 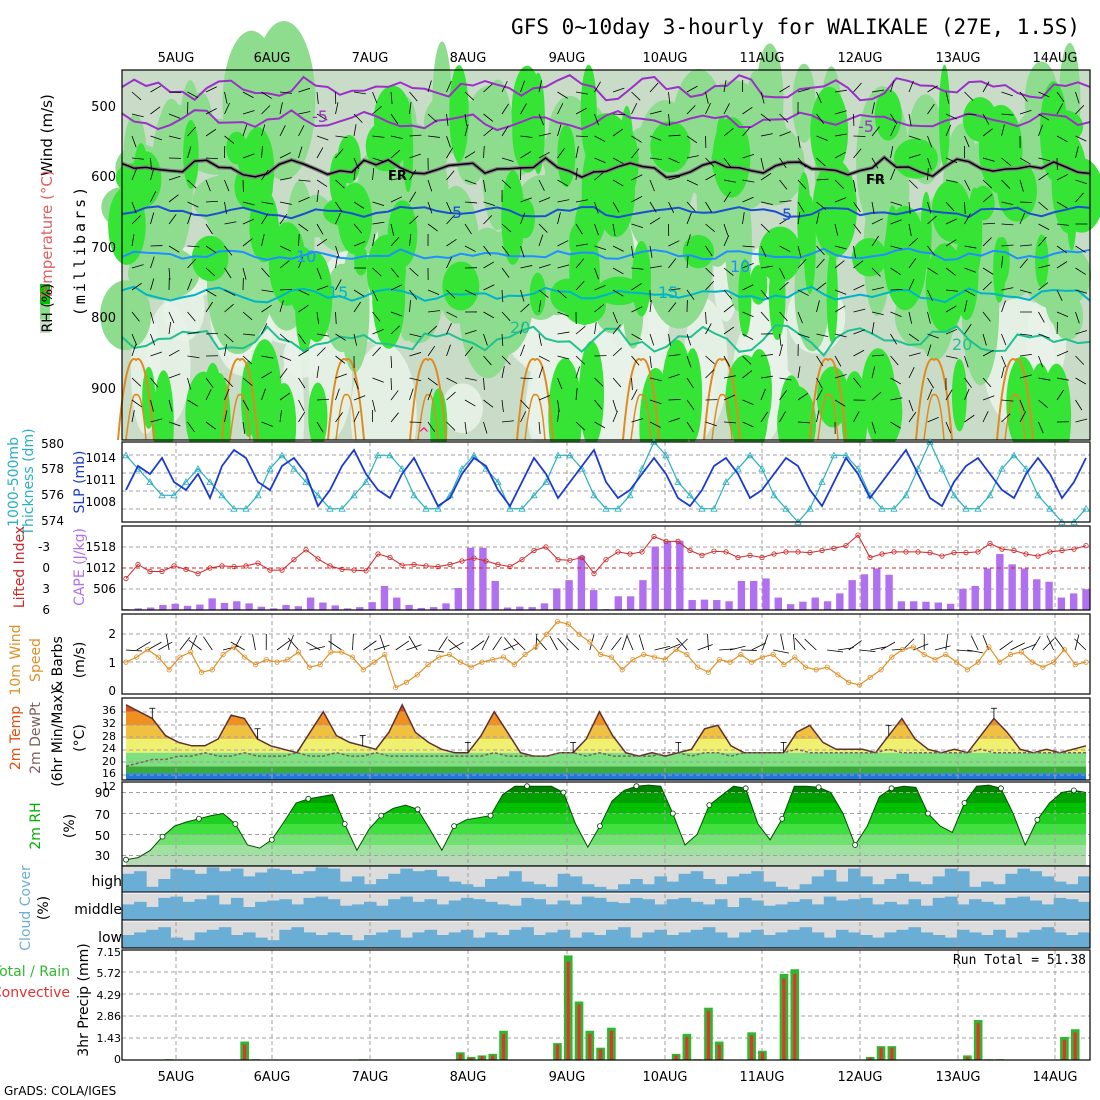 What do you see at coordinates (606, 770) in the screenshot?
I see `temp-band` at bounding box center [606, 770].